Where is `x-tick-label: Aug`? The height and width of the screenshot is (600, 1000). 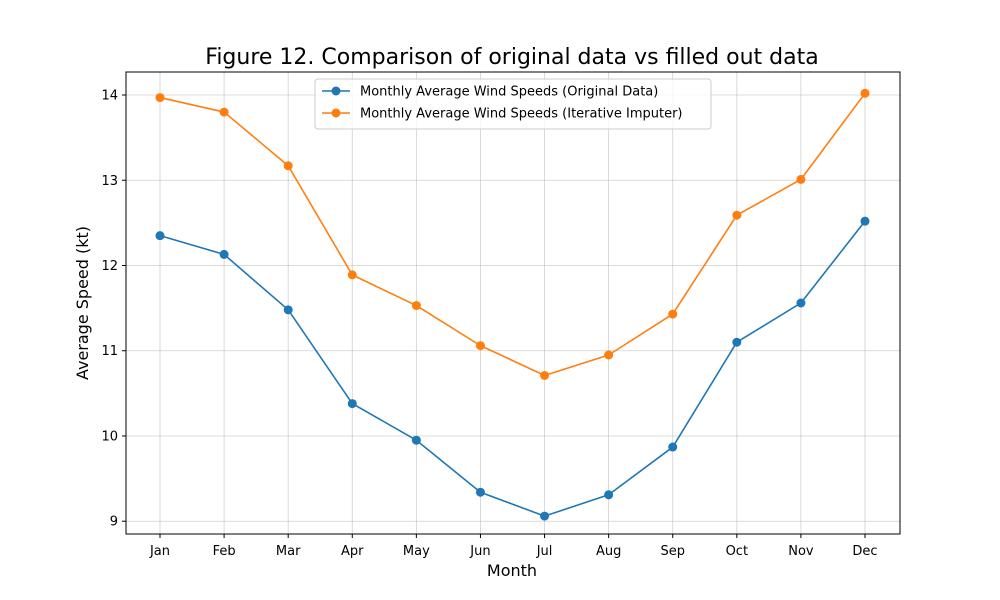
x-tick-label: Aug is located at coordinates (608, 551).